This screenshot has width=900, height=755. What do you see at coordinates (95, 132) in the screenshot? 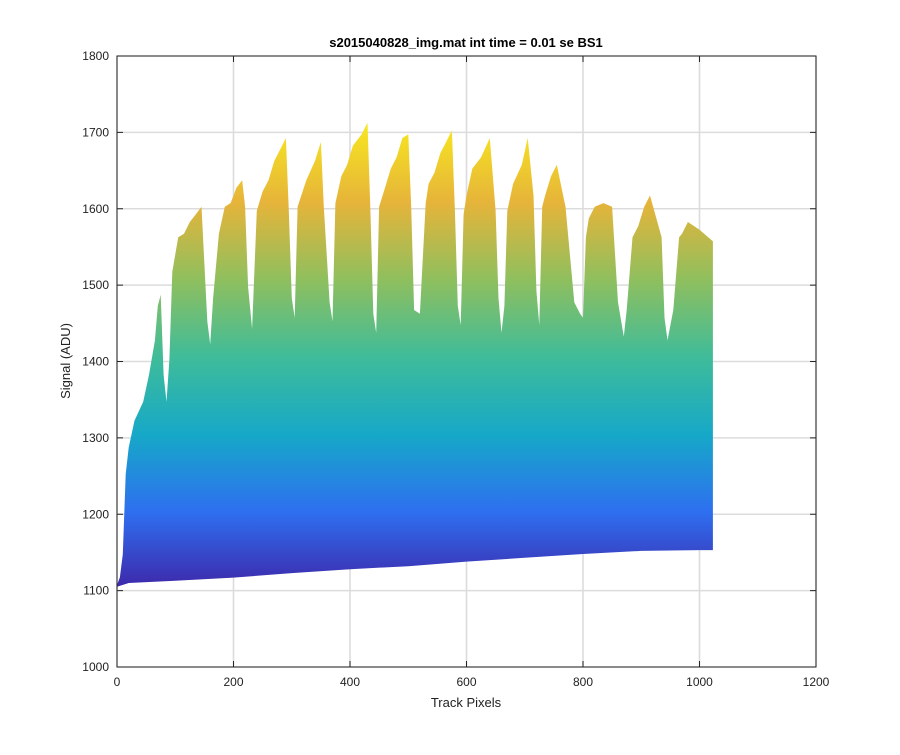
I see `y-tick-label: 1700` at bounding box center [95, 132].